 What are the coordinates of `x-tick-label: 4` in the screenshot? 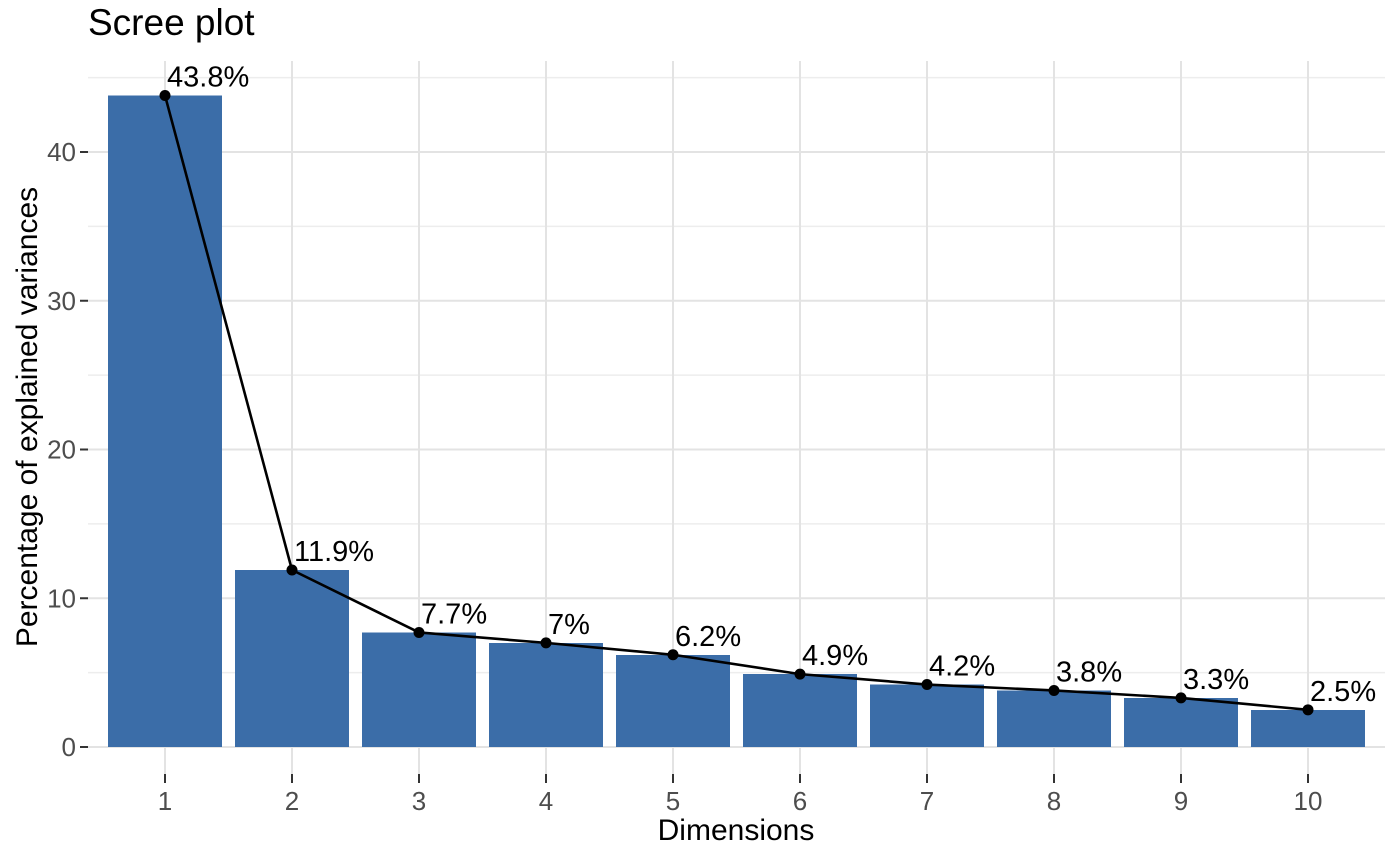 It's located at (546, 801).